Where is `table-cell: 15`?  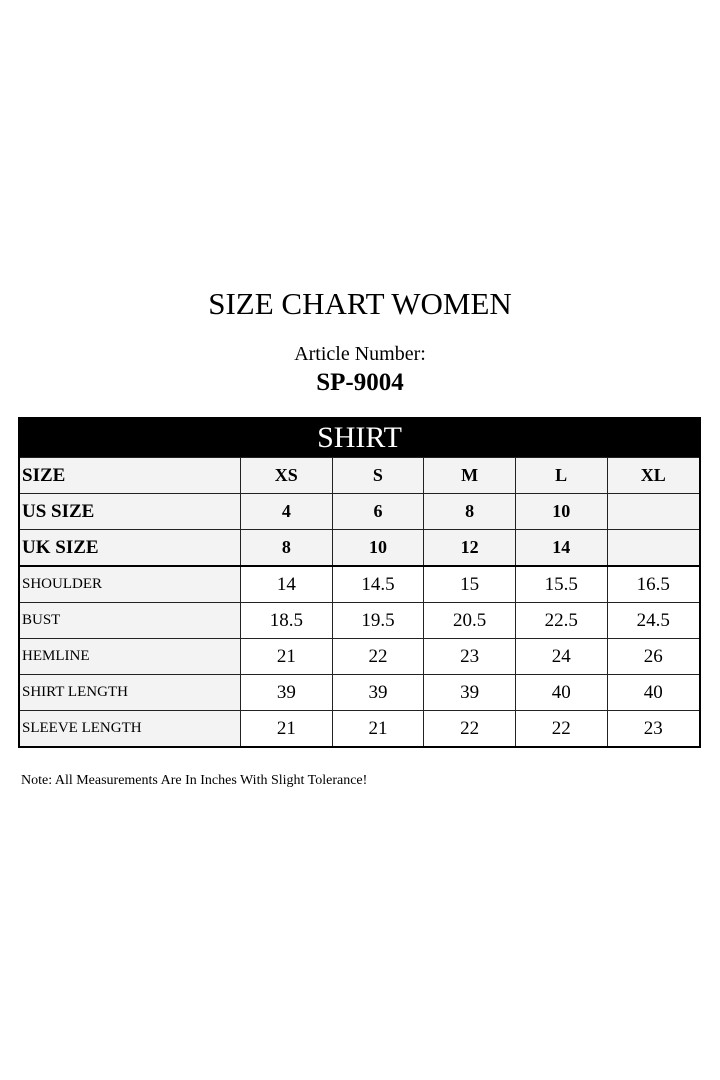
table-cell: 15 is located at coordinates (469, 584).